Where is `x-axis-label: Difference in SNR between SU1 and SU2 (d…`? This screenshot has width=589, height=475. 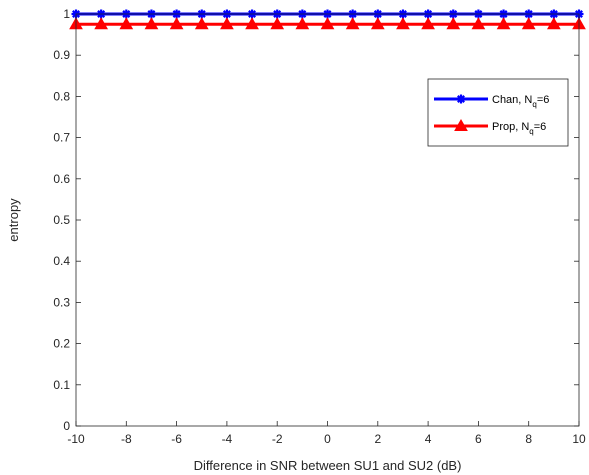 x-axis-label: Difference in SNR between SU1 and SU2 (d… is located at coordinates (328, 465).